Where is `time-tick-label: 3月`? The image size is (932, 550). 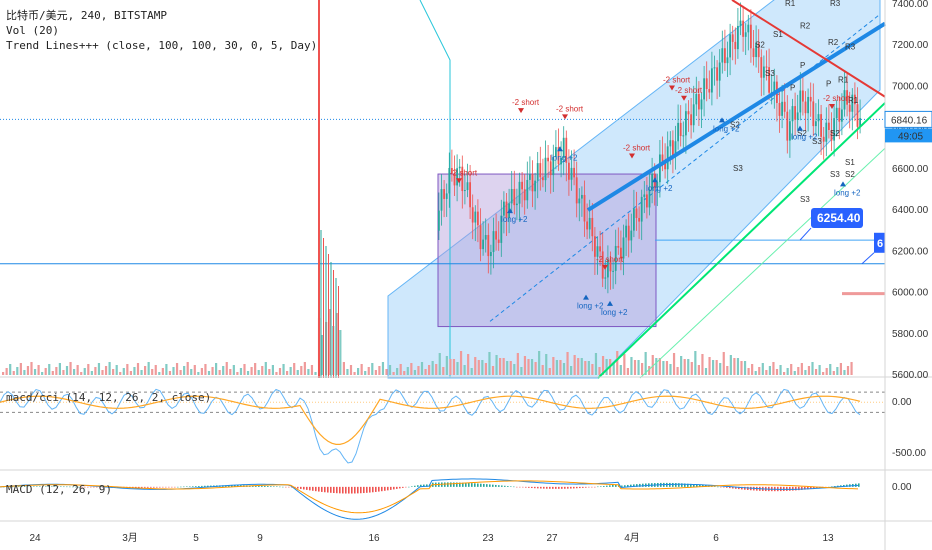
time-tick-label: 3月 is located at coordinates (130, 538).